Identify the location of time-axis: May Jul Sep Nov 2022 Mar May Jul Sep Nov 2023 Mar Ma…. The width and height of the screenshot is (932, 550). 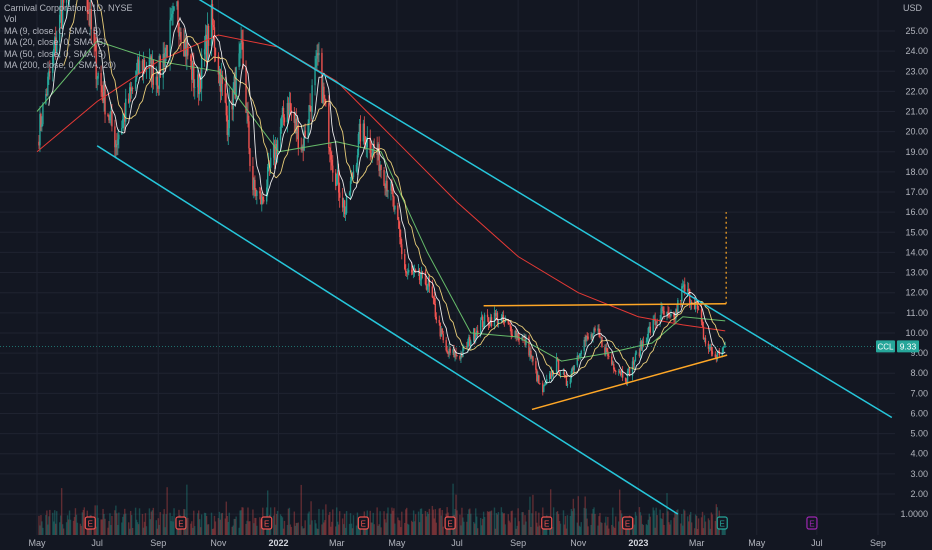
(457, 543).